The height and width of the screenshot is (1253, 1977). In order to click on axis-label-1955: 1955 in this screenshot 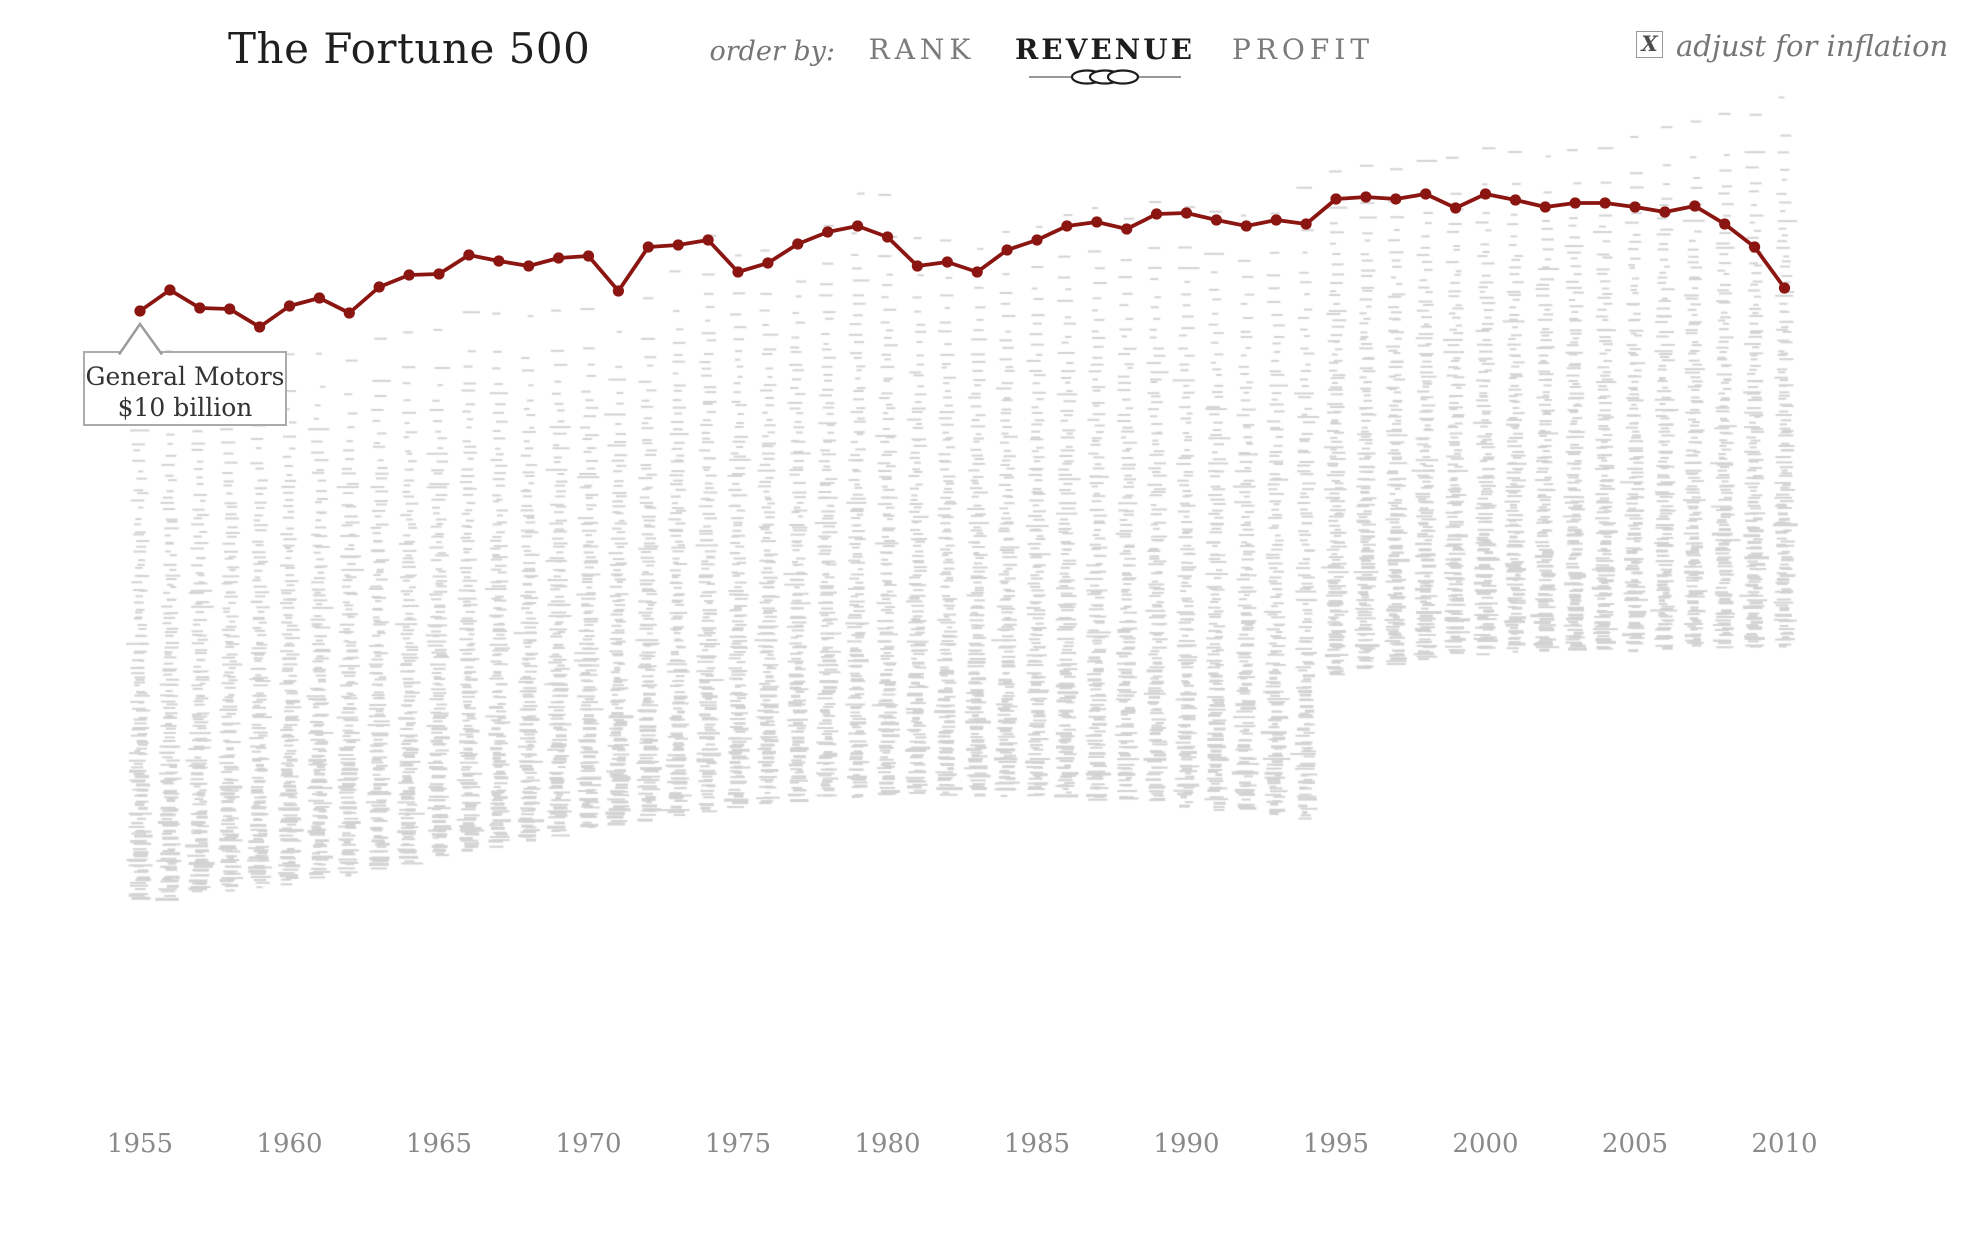, I will do `click(140, 1144)`.